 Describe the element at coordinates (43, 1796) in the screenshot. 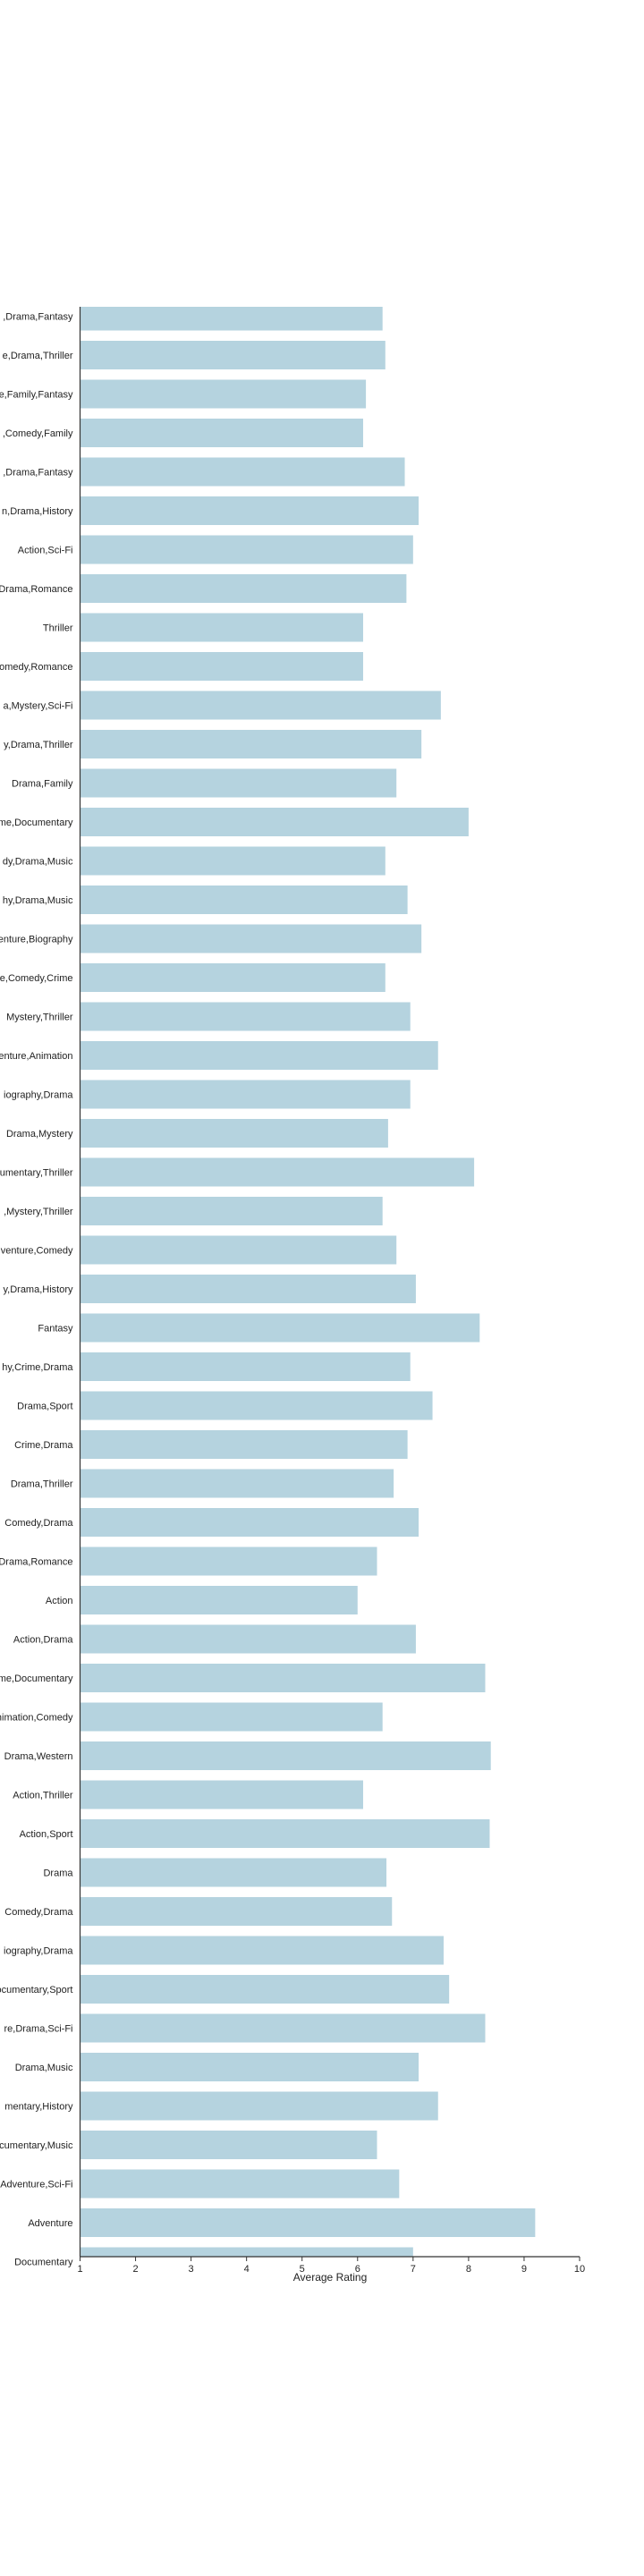

I see `category-label: Action,Thriller` at that location.